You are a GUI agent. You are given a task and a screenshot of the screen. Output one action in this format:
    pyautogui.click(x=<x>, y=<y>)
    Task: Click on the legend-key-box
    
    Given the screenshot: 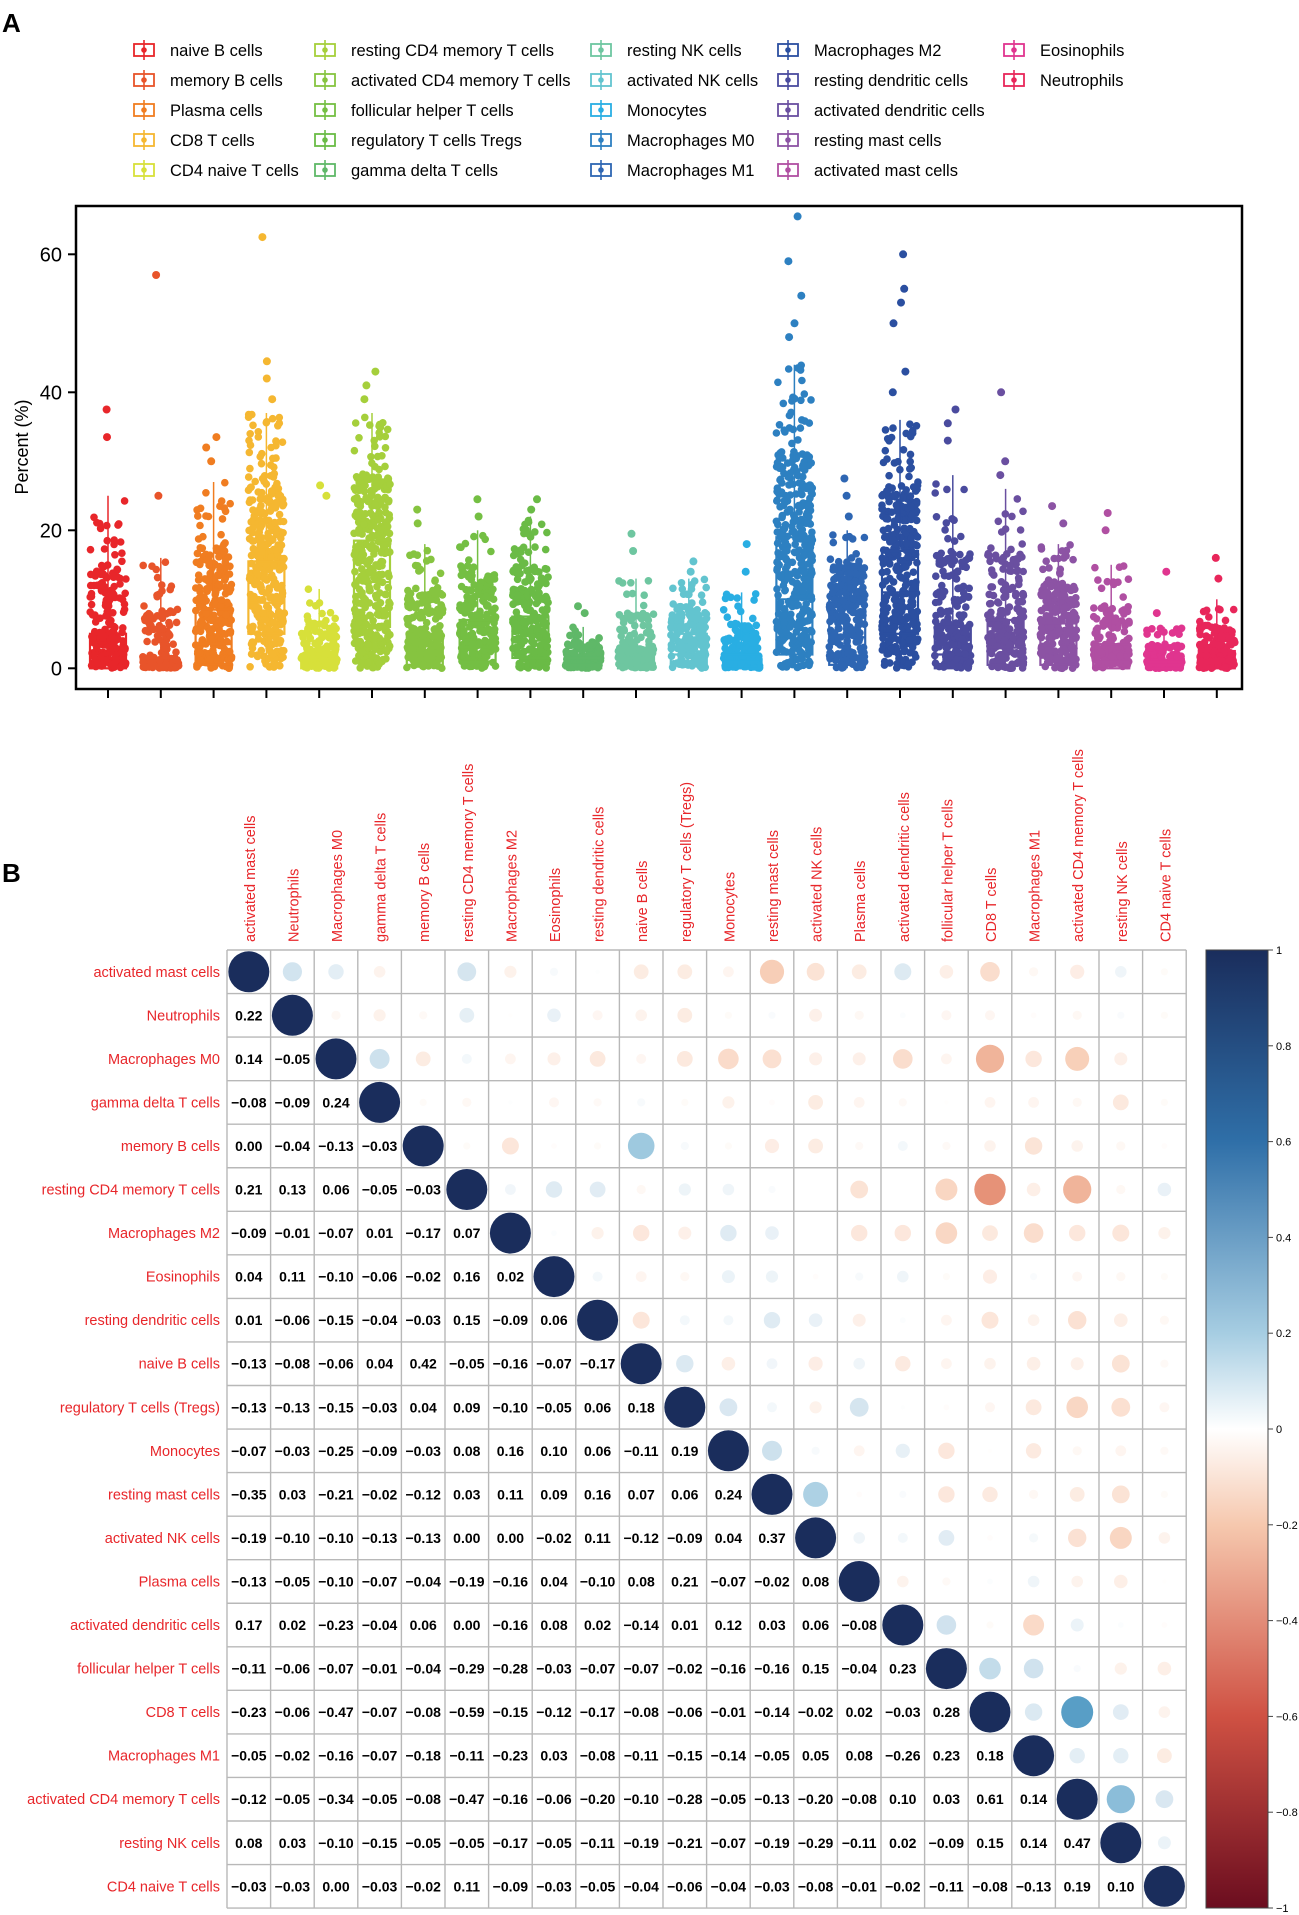 What is the action you would take?
    pyautogui.click(x=601, y=110)
    